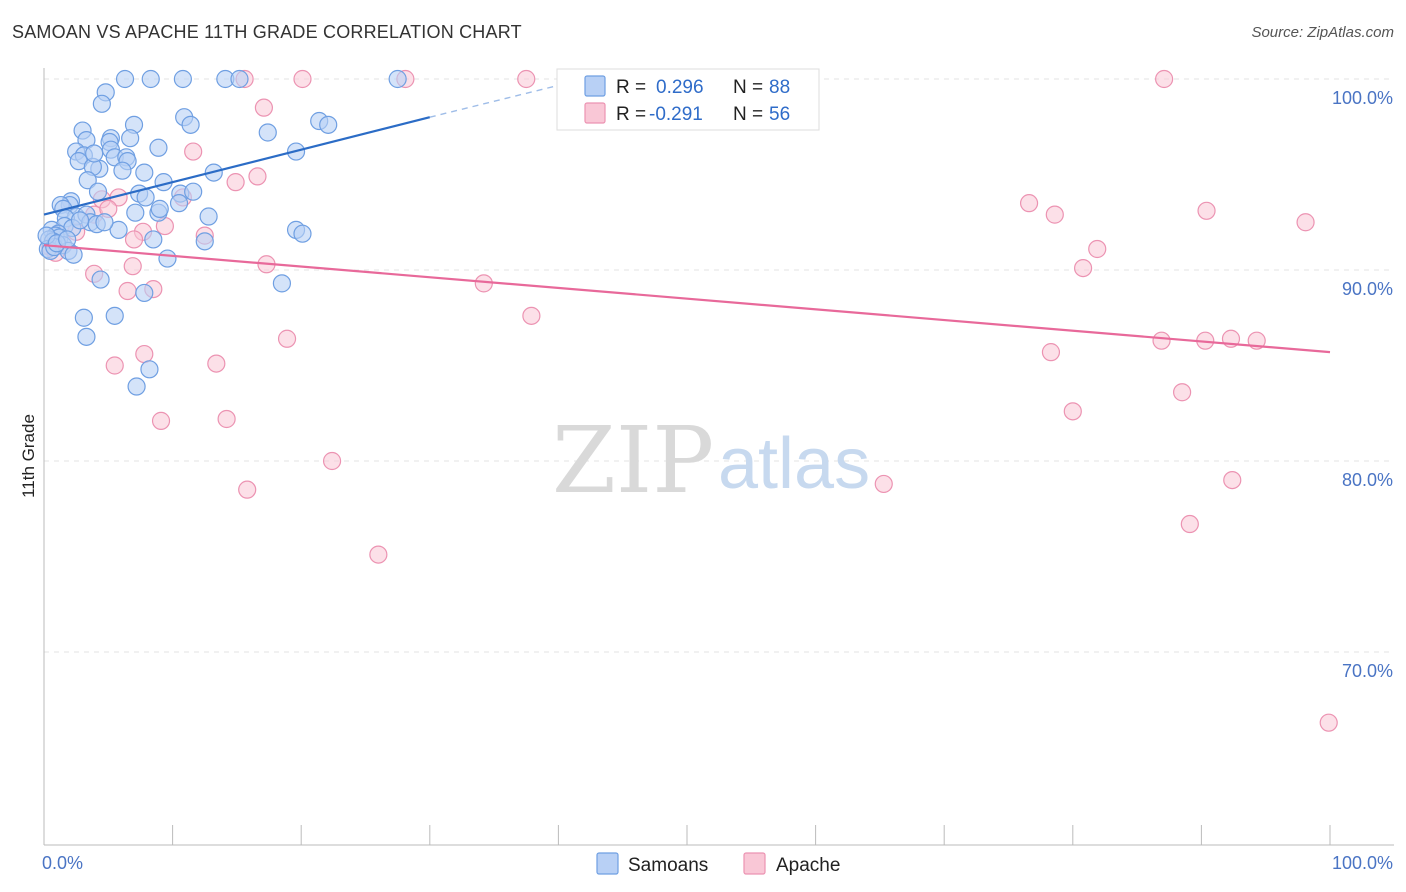  What do you see at coordinates (631, 114) in the screenshot?
I see `apache-r-label: R =` at bounding box center [631, 114].